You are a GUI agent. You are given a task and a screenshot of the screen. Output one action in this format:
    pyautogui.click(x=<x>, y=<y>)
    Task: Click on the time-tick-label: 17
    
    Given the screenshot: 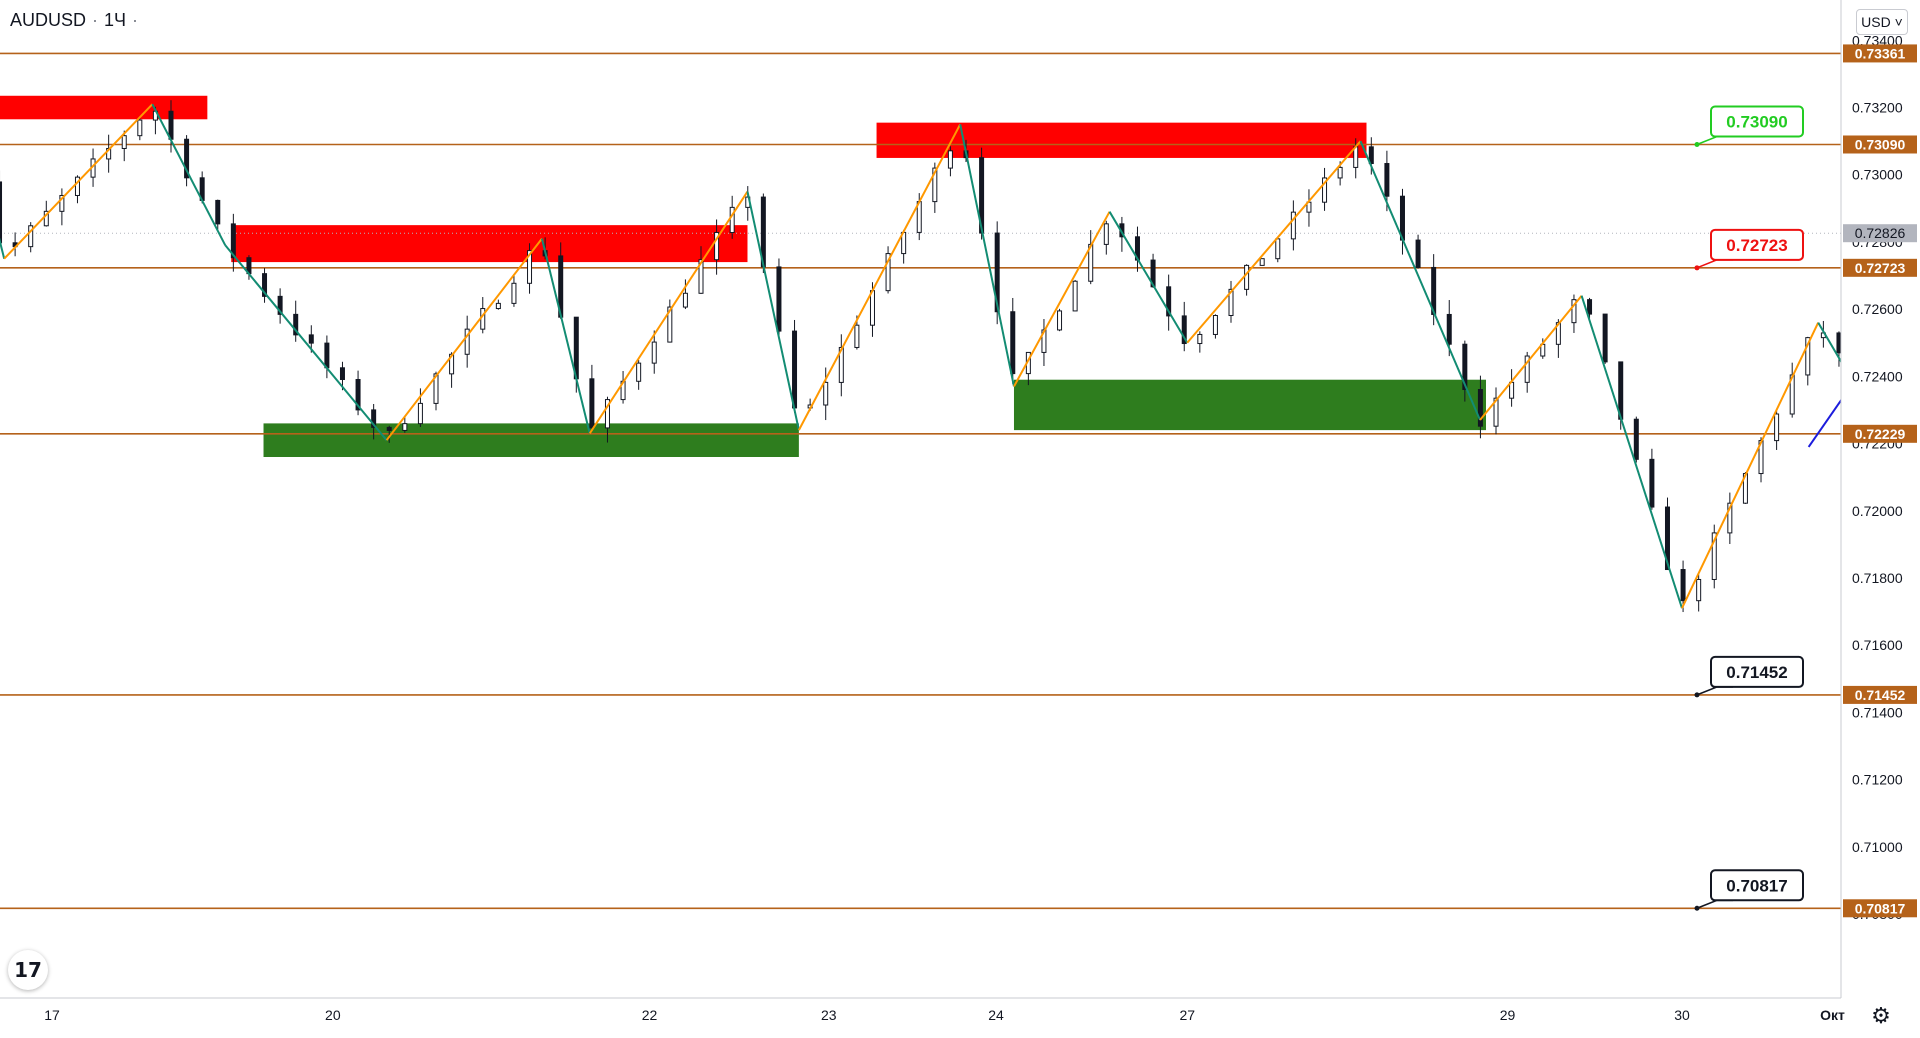 What is the action you would take?
    pyautogui.click(x=52, y=1015)
    